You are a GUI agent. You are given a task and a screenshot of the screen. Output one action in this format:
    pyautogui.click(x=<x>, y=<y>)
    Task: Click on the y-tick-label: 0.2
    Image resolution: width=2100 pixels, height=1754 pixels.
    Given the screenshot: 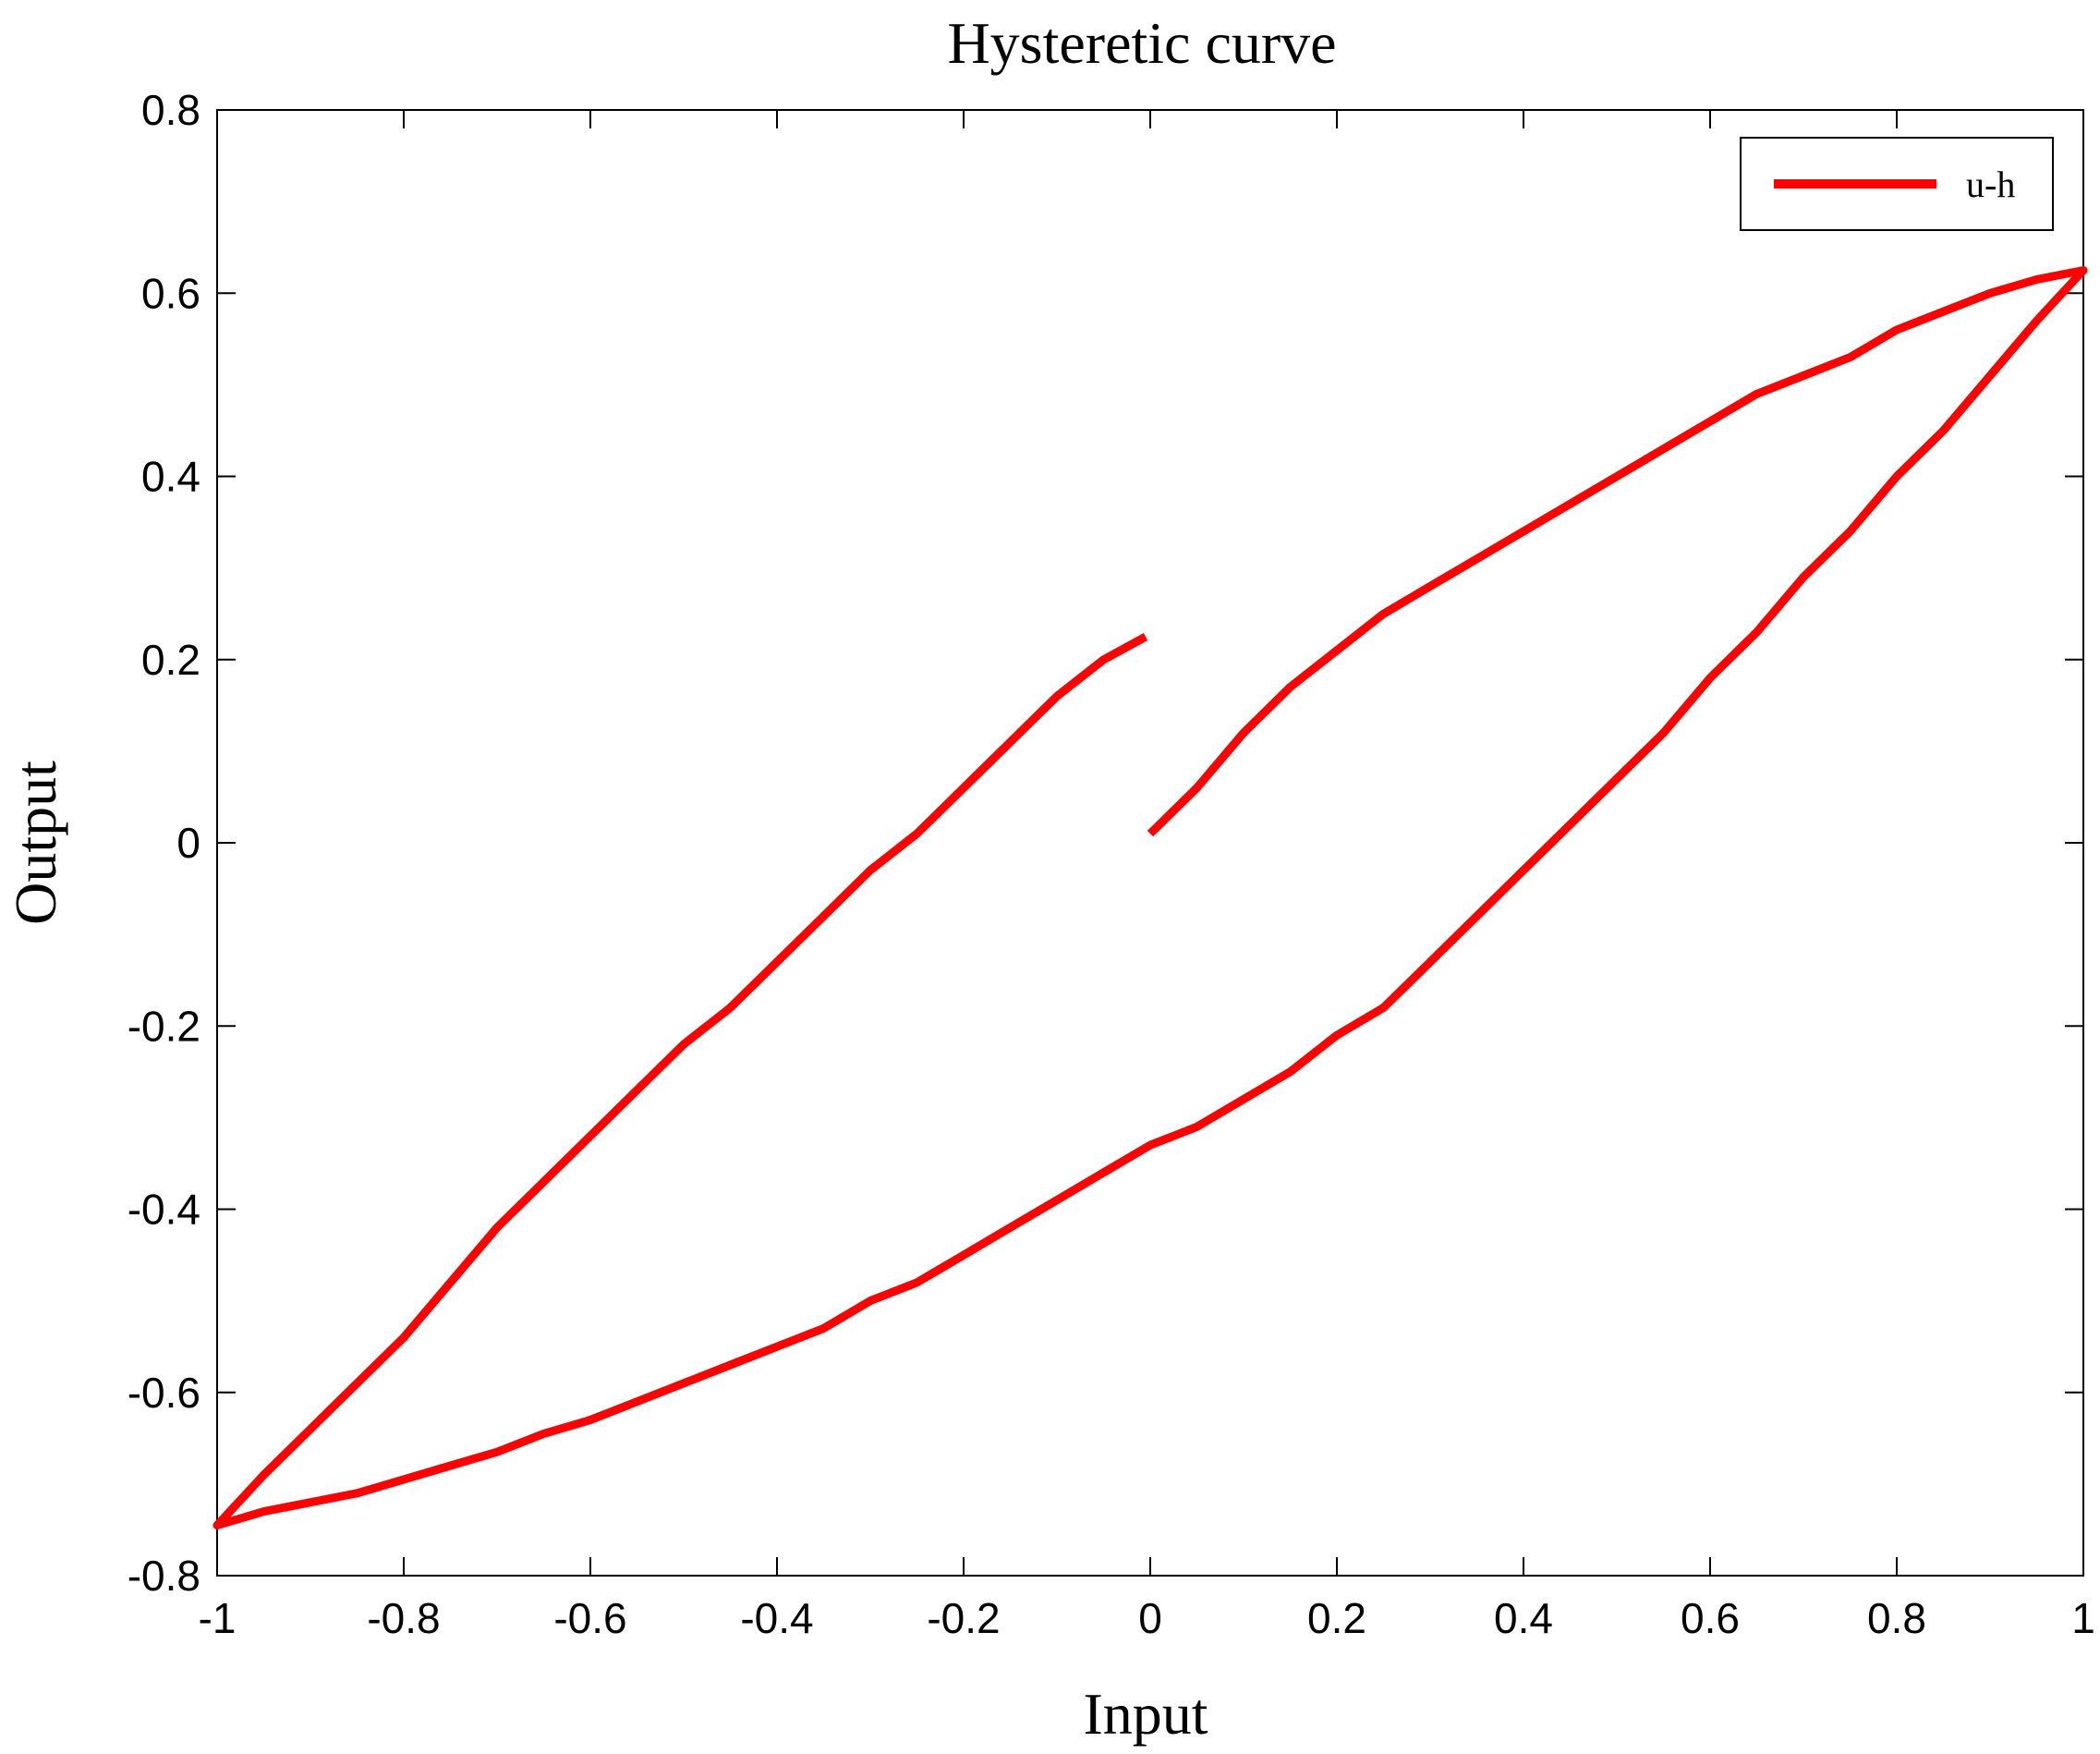 What is the action you would take?
    pyautogui.click(x=171, y=660)
    